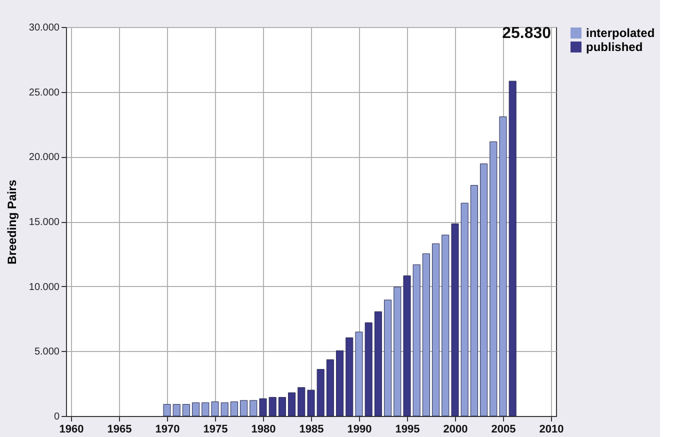 The height and width of the screenshot is (437, 687). Describe the element at coordinates (407, 430) in the screenshot. I see `x-tick-label: 1995` at that location.